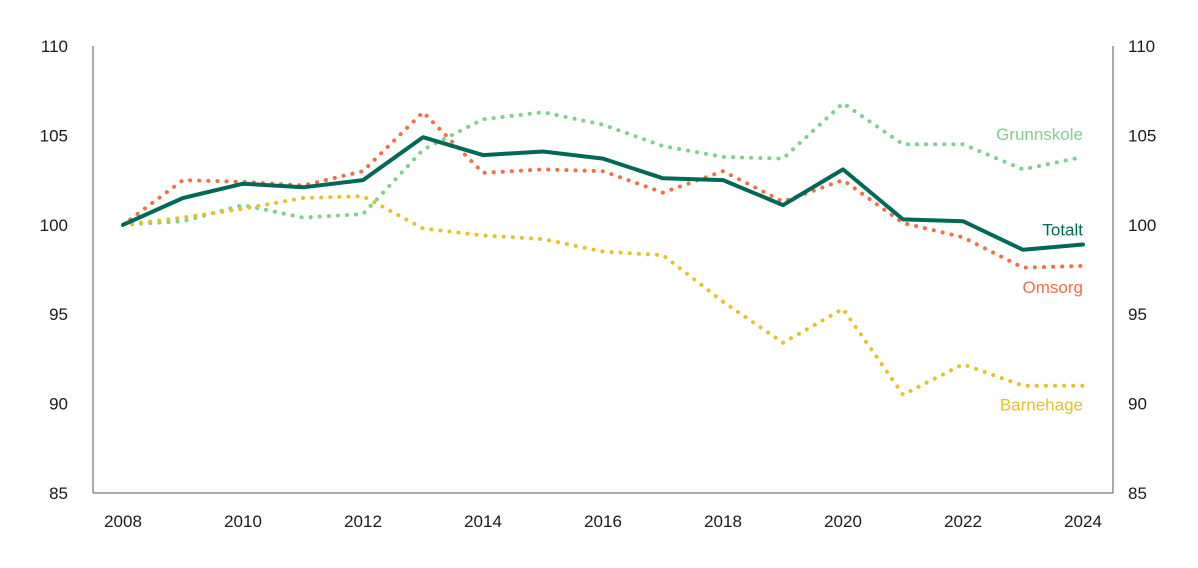  What do you see at coordinates (54, 270) in the screenshot?
I see `left-y-tick-labels: 85 90 95 100 105 110` at bounding box center [54, 270].